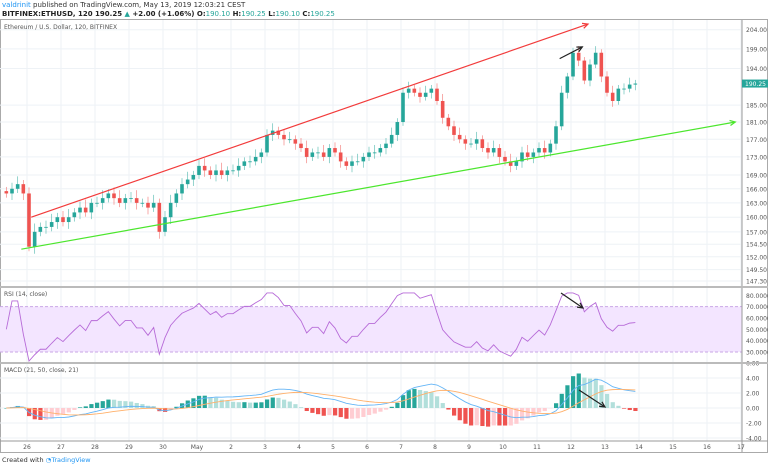 The height and width of the screenshot is (466, 768). Describe the element at coordinates (757, 353) in the screenshot. I see `rsi-tick: 30.0000` at that location.